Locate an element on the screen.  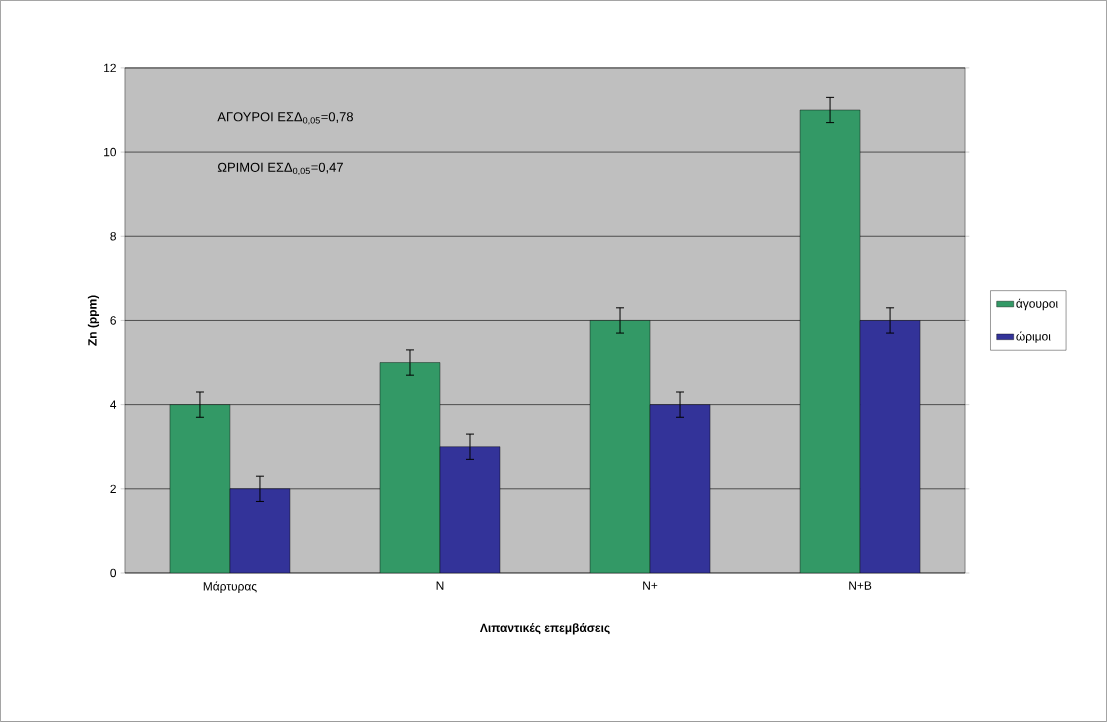
legend-label: άγουροι is located at coordinates (1037, 304).